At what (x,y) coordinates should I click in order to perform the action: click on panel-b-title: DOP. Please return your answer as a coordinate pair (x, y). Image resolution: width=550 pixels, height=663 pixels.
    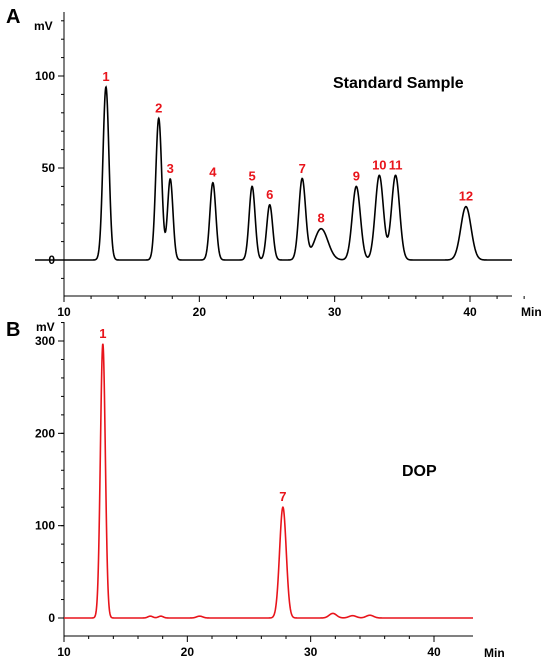
    Looking at the image, I should click on (419, 471).